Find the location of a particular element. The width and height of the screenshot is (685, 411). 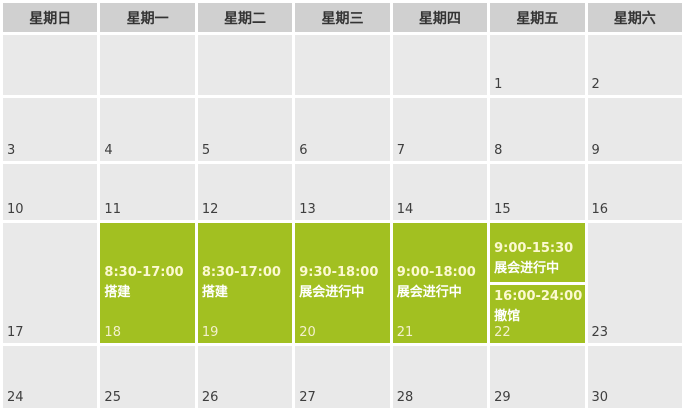

date-number: 6 is located at coordinates (303, 150).